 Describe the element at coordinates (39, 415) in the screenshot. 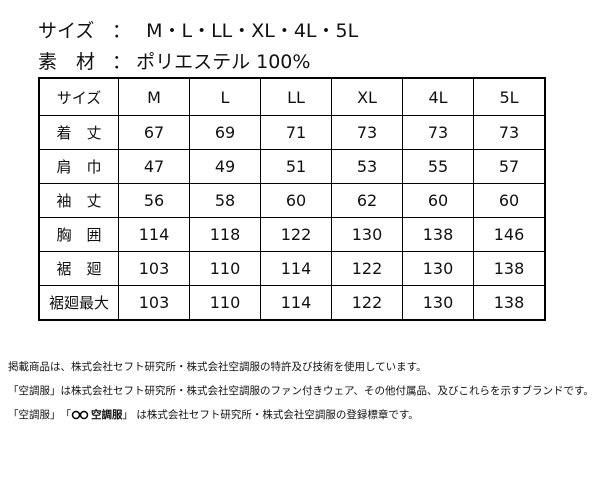

I see `text: 「空調服」 「` at that location.